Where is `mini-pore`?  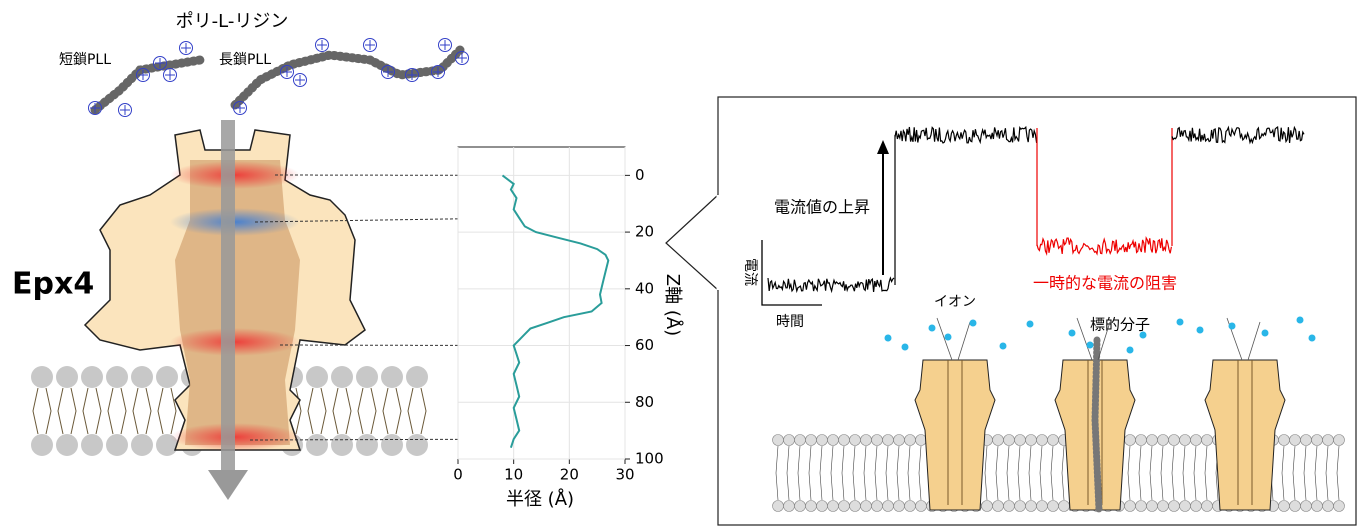
mini-pore is located at coordinates (1245, 435).